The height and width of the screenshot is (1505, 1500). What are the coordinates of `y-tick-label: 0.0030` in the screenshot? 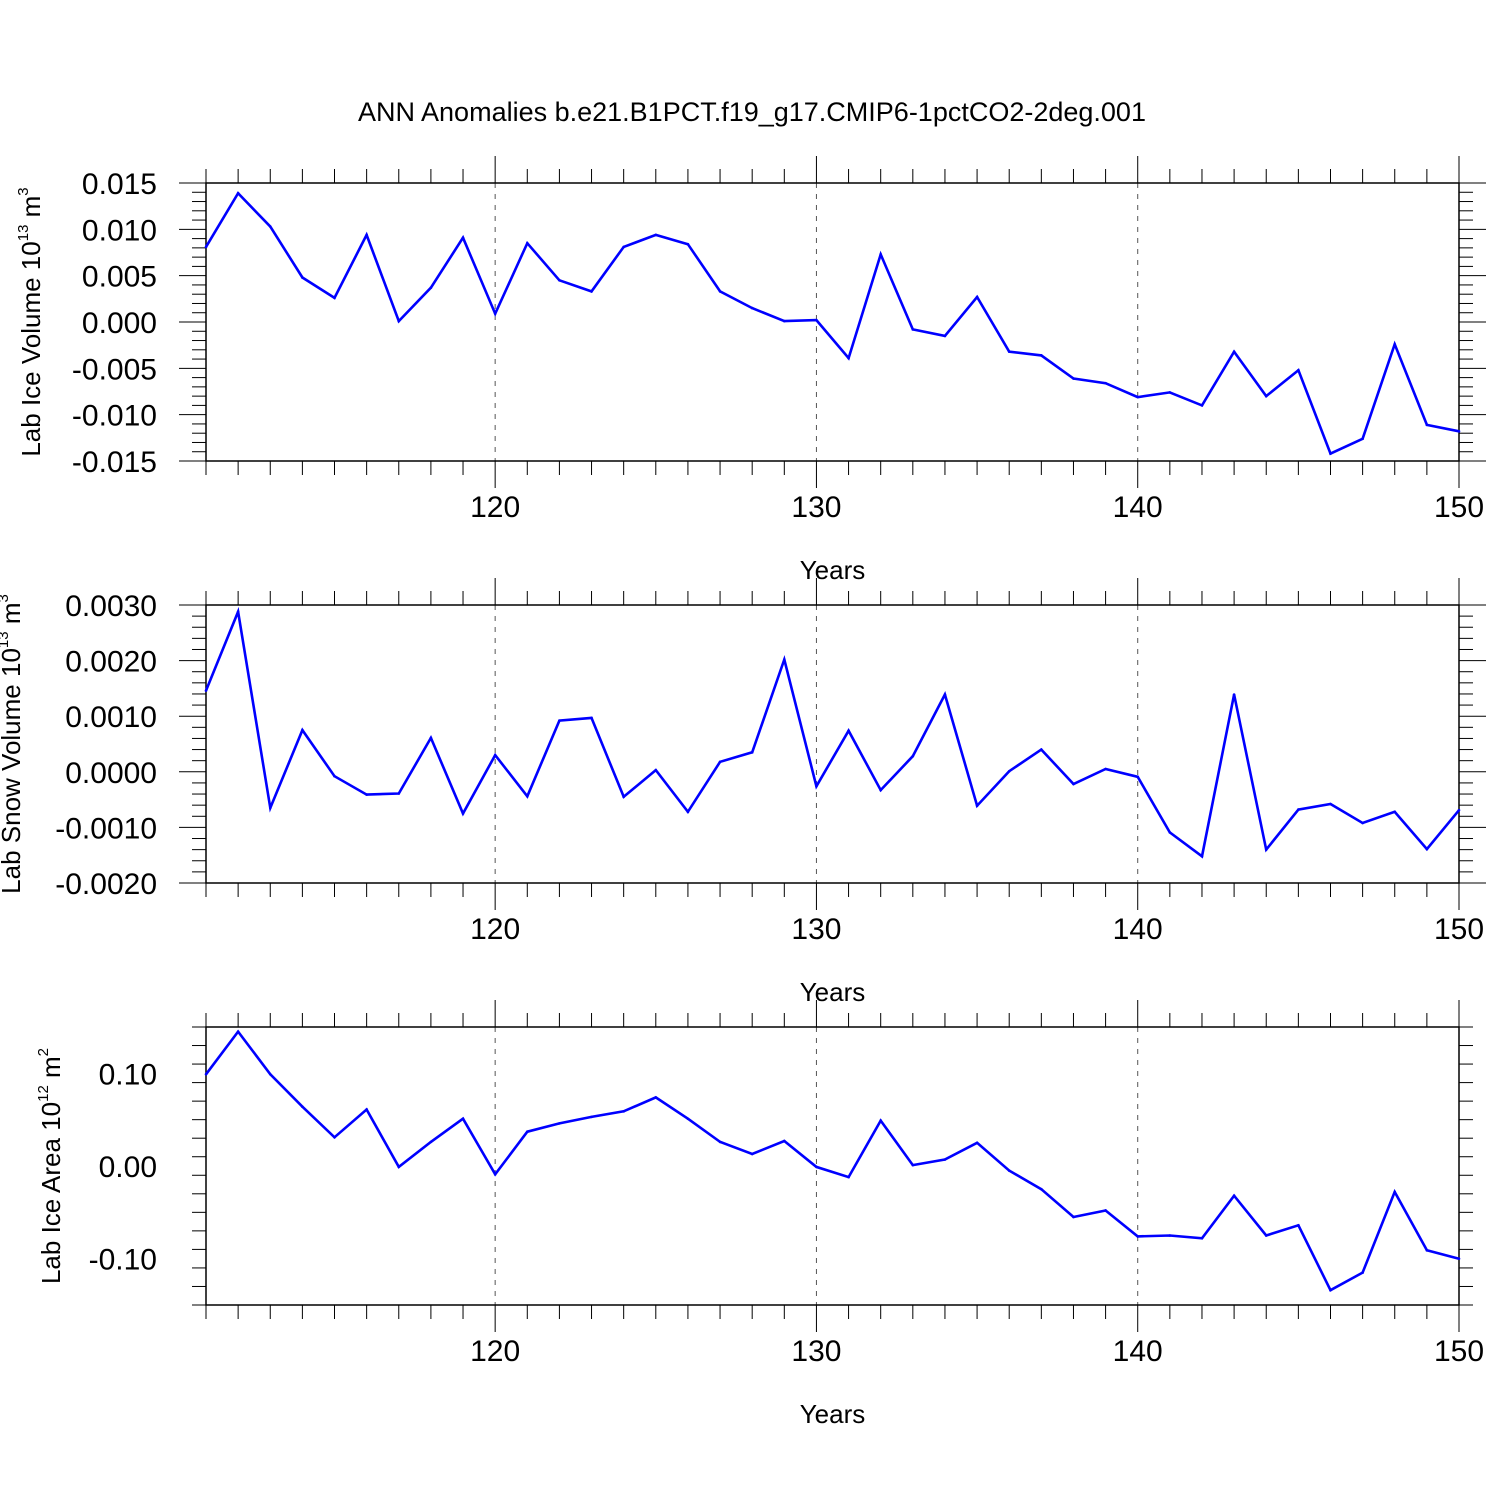 It's located at (111, 606).